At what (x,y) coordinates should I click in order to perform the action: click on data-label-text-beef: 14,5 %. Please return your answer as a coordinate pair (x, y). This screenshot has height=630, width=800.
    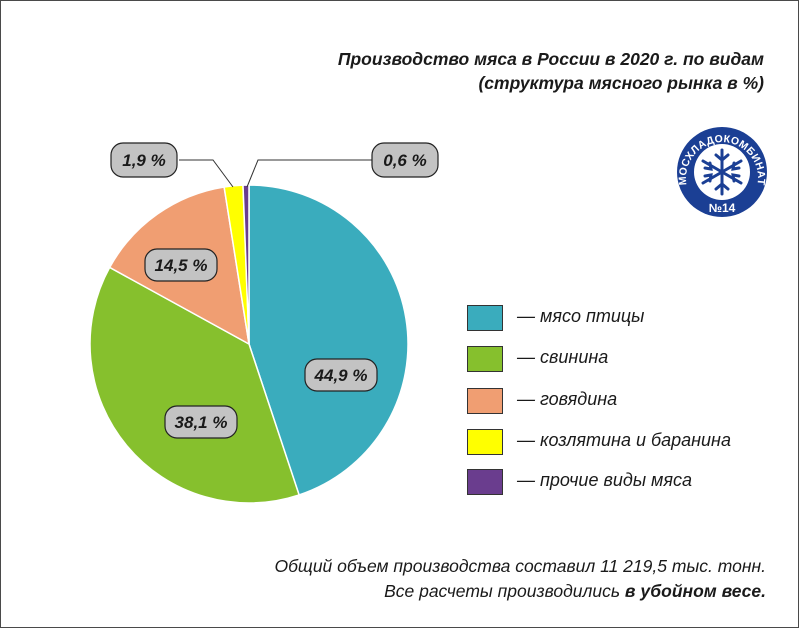
    Looking at the image, I should click on (181, 265).